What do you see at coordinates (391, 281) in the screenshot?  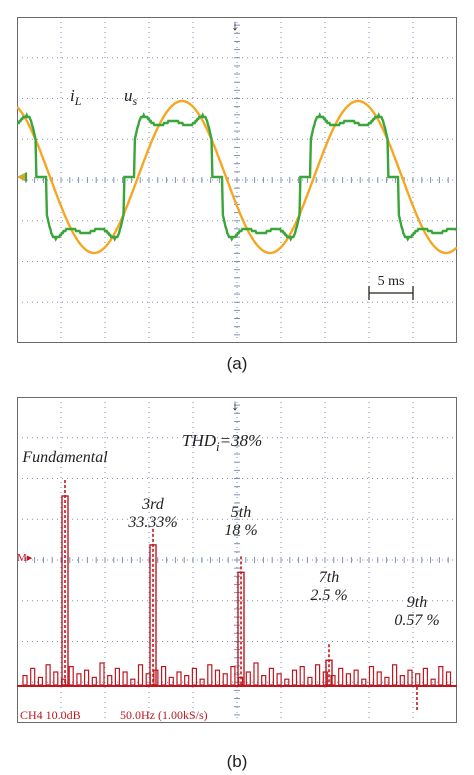 I see `scale-bar-label: 5 ms` at bounding box center [391, 281].